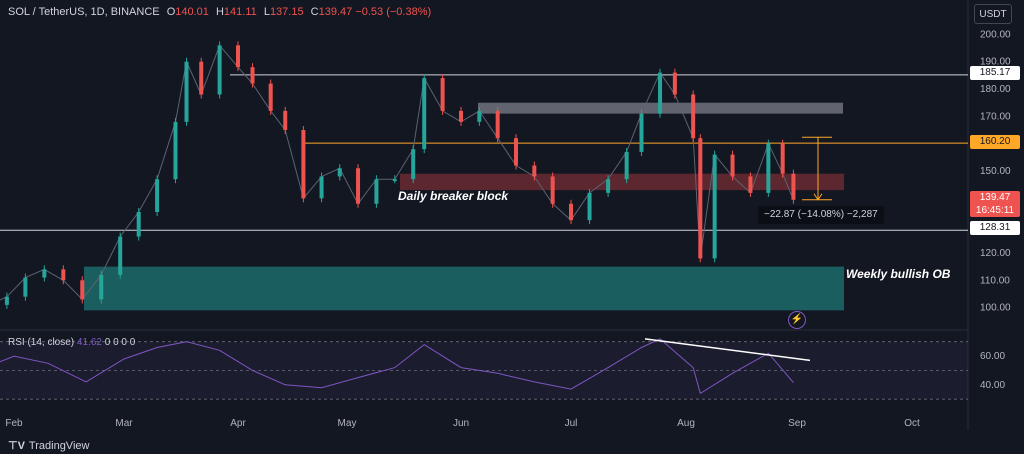 This screenshot has width=1024, height=454. What do you see at coordinates (461, 423) in the screenshot?
I see `x-tick-label: Jun` at bounding box center [461, 423].